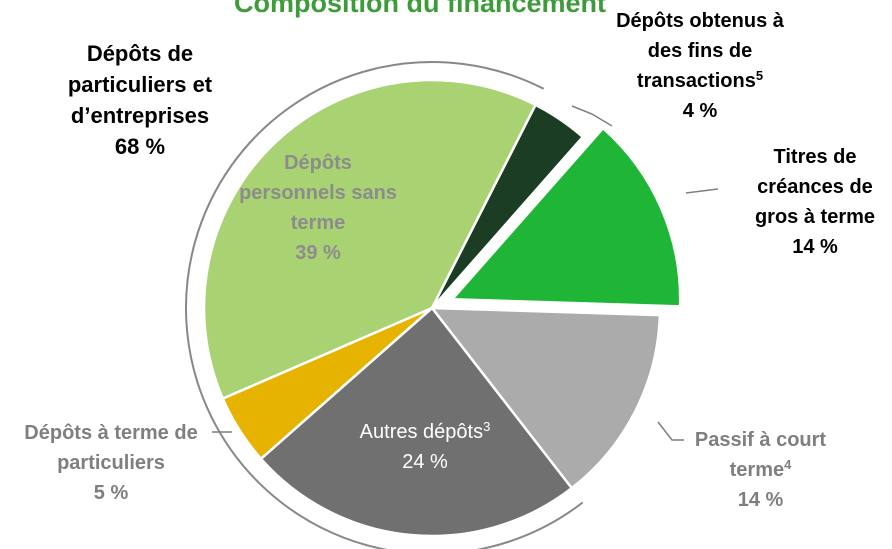  Describe the element at coordinates (425, 462) in the screenshot. I see `value-label: 24 %` at that location.